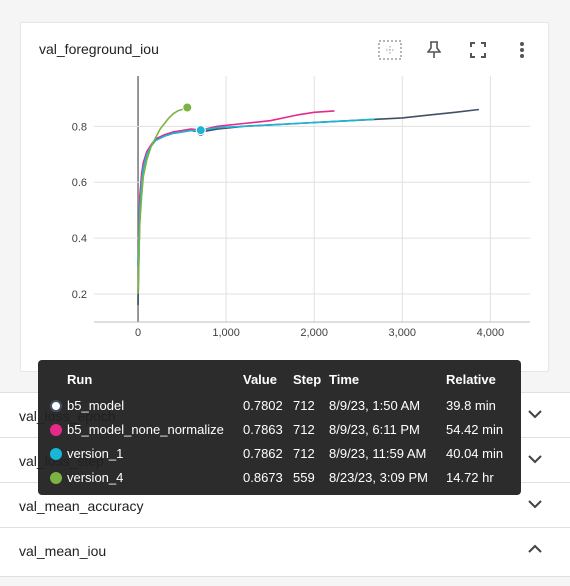  Describe the element at coordinates (344, 379) in the screenshot. I see `tooltip-header-time: Time` at that location.